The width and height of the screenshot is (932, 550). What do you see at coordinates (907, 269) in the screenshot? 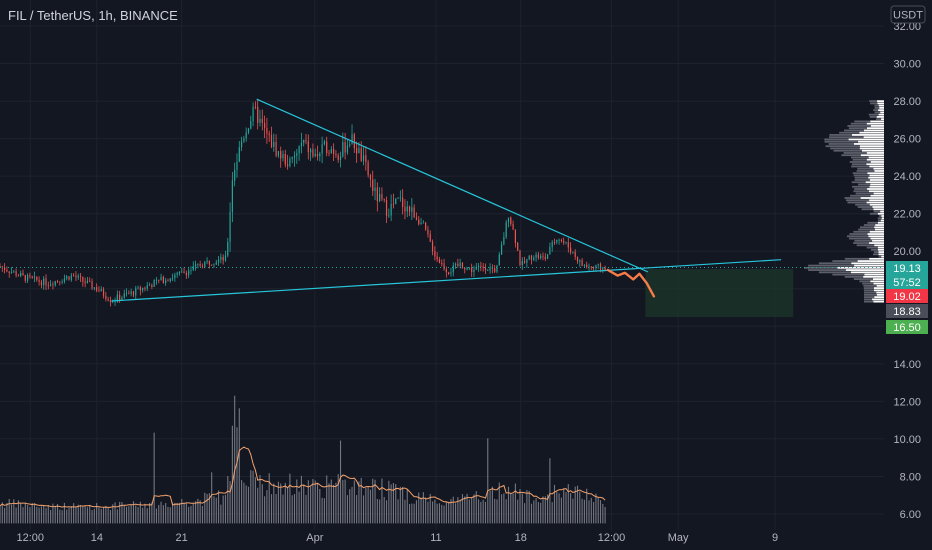
I see `price-badge-label: 19.13` at bounding box center [907, 269].